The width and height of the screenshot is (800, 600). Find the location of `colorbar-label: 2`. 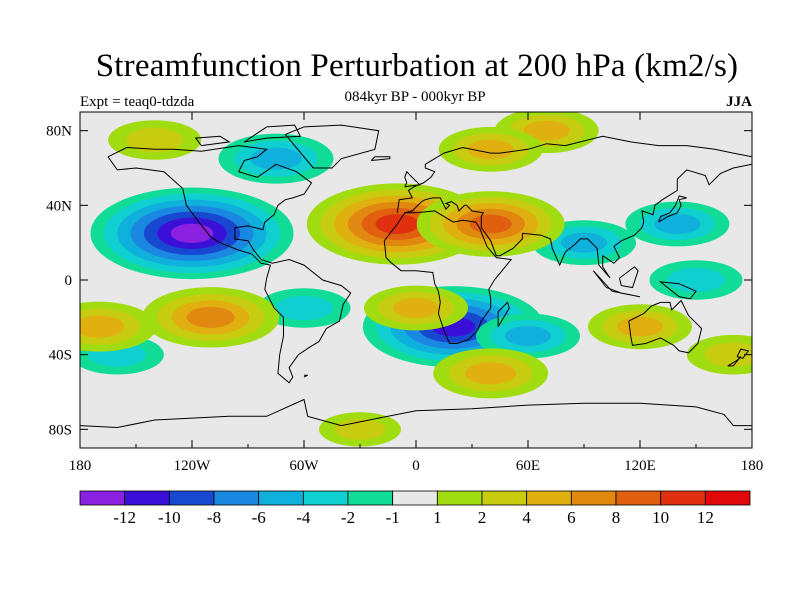

colorbar-label: 2 is located at coordinates (482, 517).